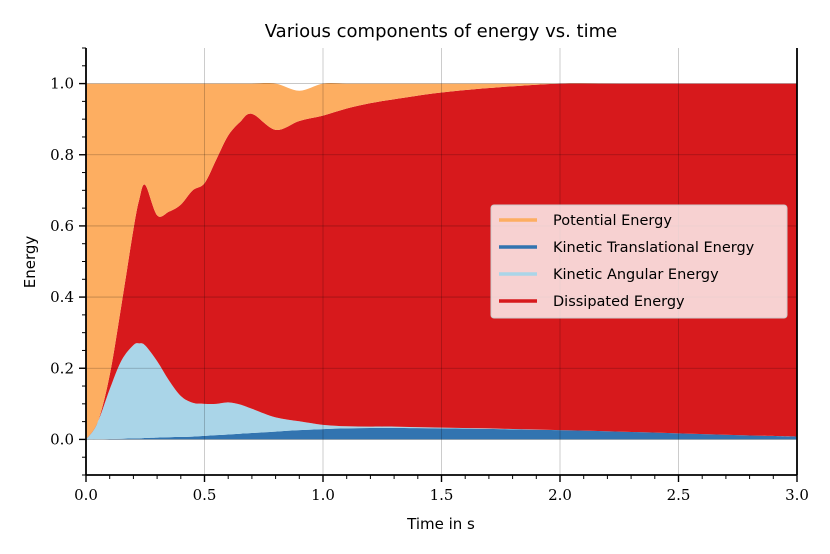 The image size is (830, 554). What do you see at coordinates (654, 248) in the screenshot?
I see `legend-label: Kinetic Translational Energy` at bounding box center [654, 248].